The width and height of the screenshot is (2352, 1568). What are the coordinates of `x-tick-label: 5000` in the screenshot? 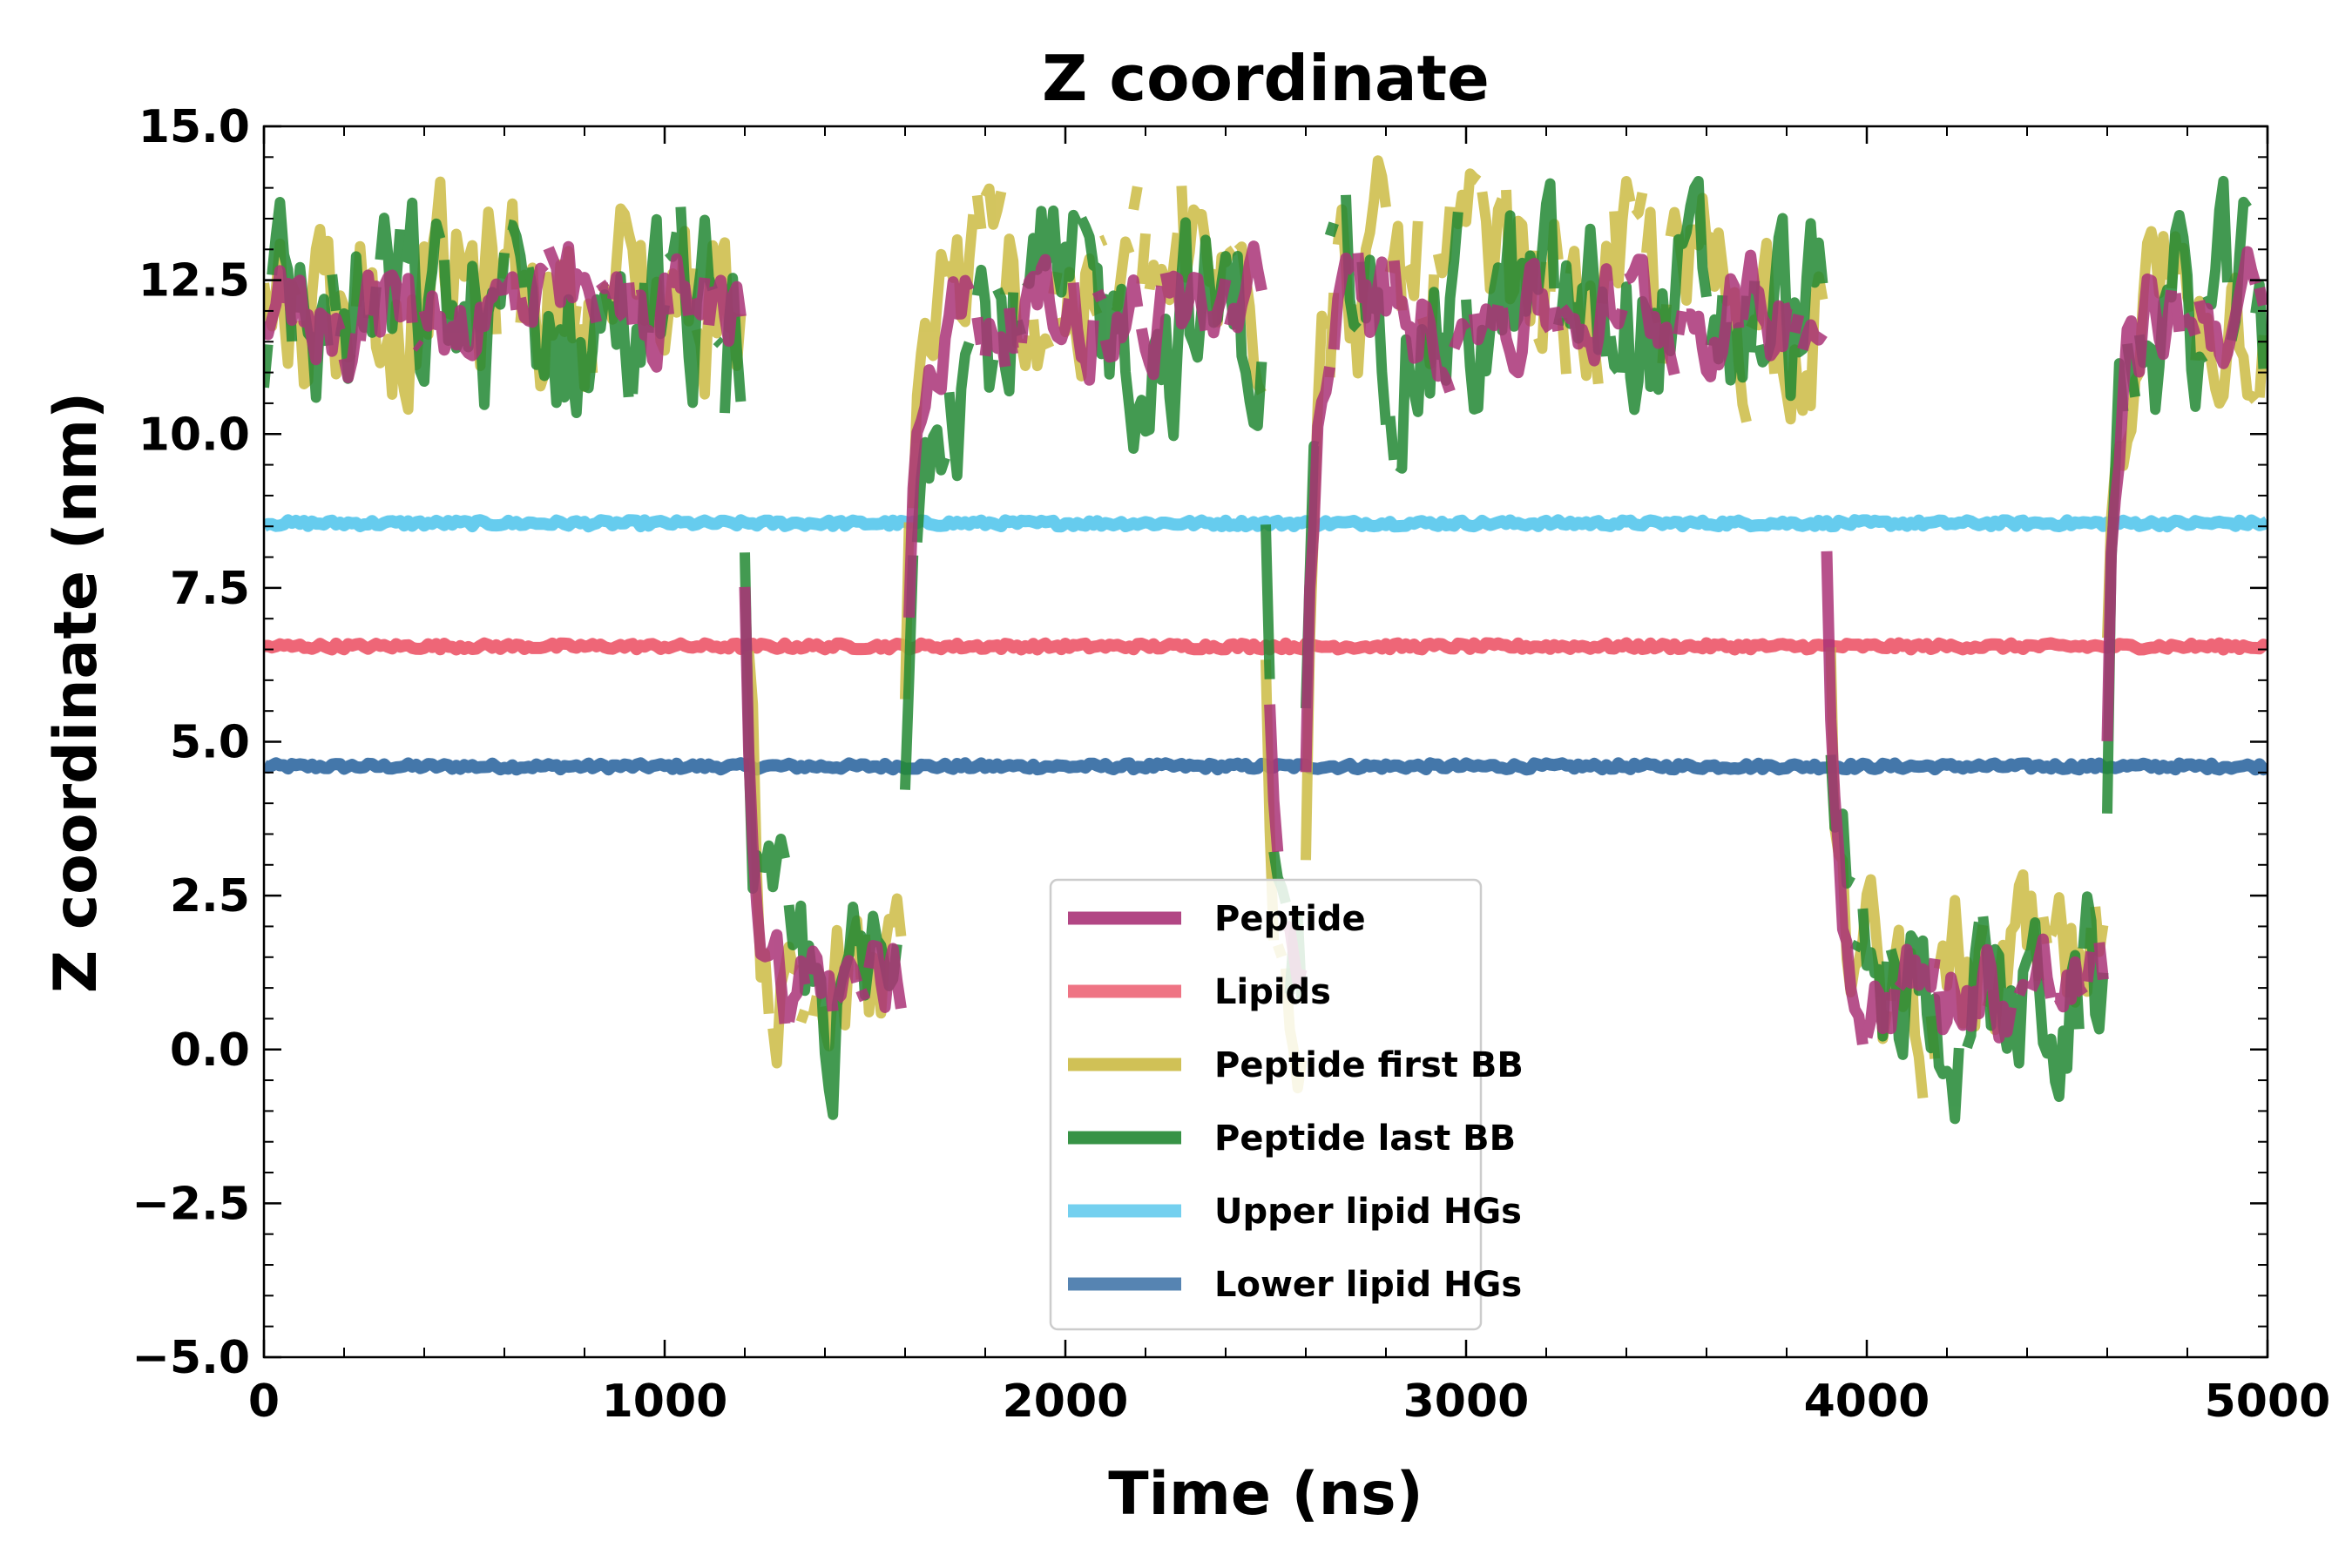 It's located at (2268, 1401).